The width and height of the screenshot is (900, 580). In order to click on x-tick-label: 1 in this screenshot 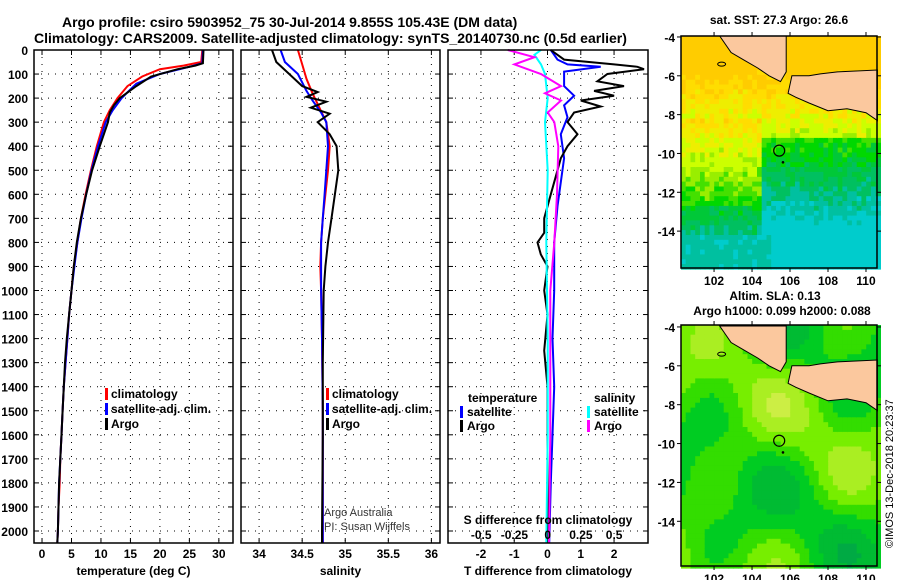, I will do `click(580, 554)`.